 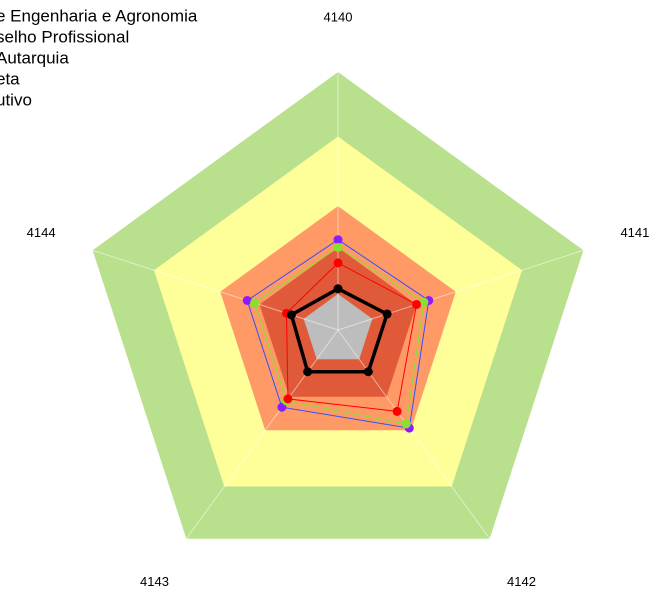 I want to click on legend-text: Autarquia, so click(x=34, y=57).